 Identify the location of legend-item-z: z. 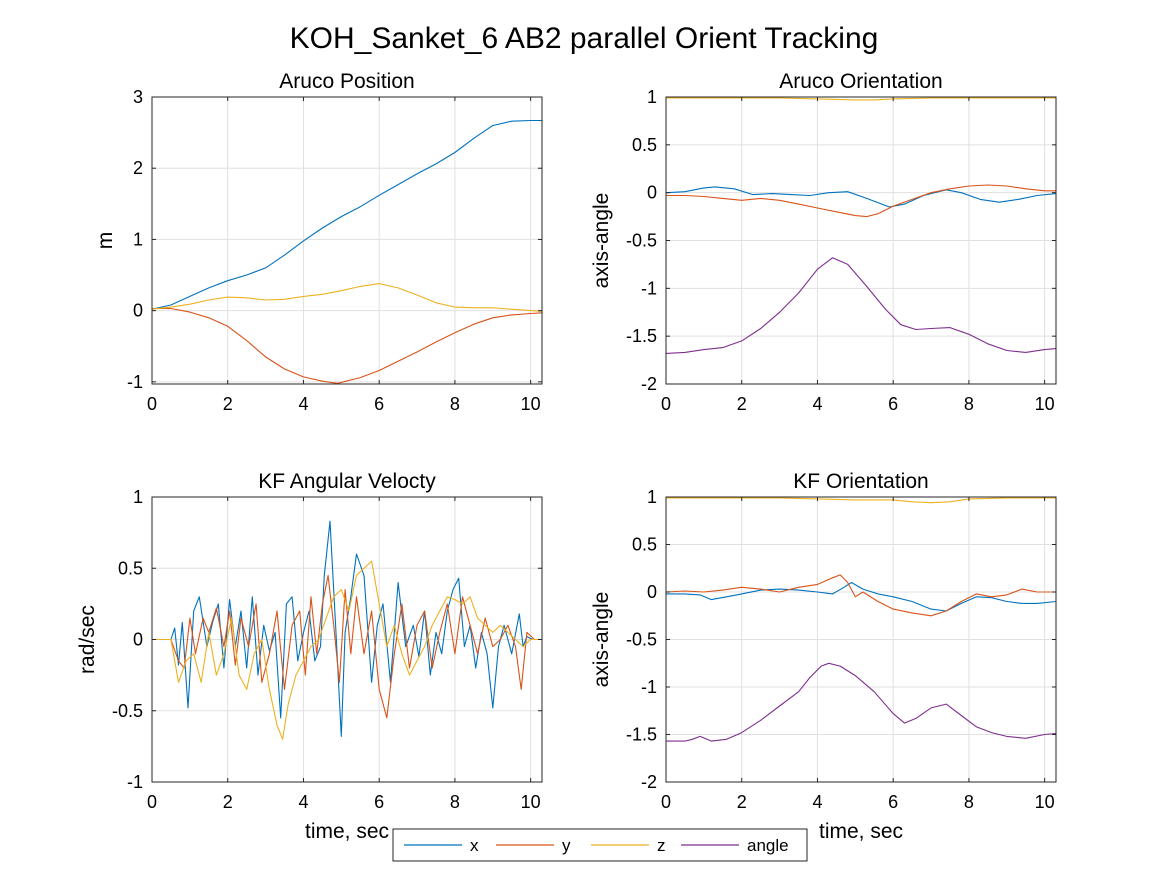
(628, 845).